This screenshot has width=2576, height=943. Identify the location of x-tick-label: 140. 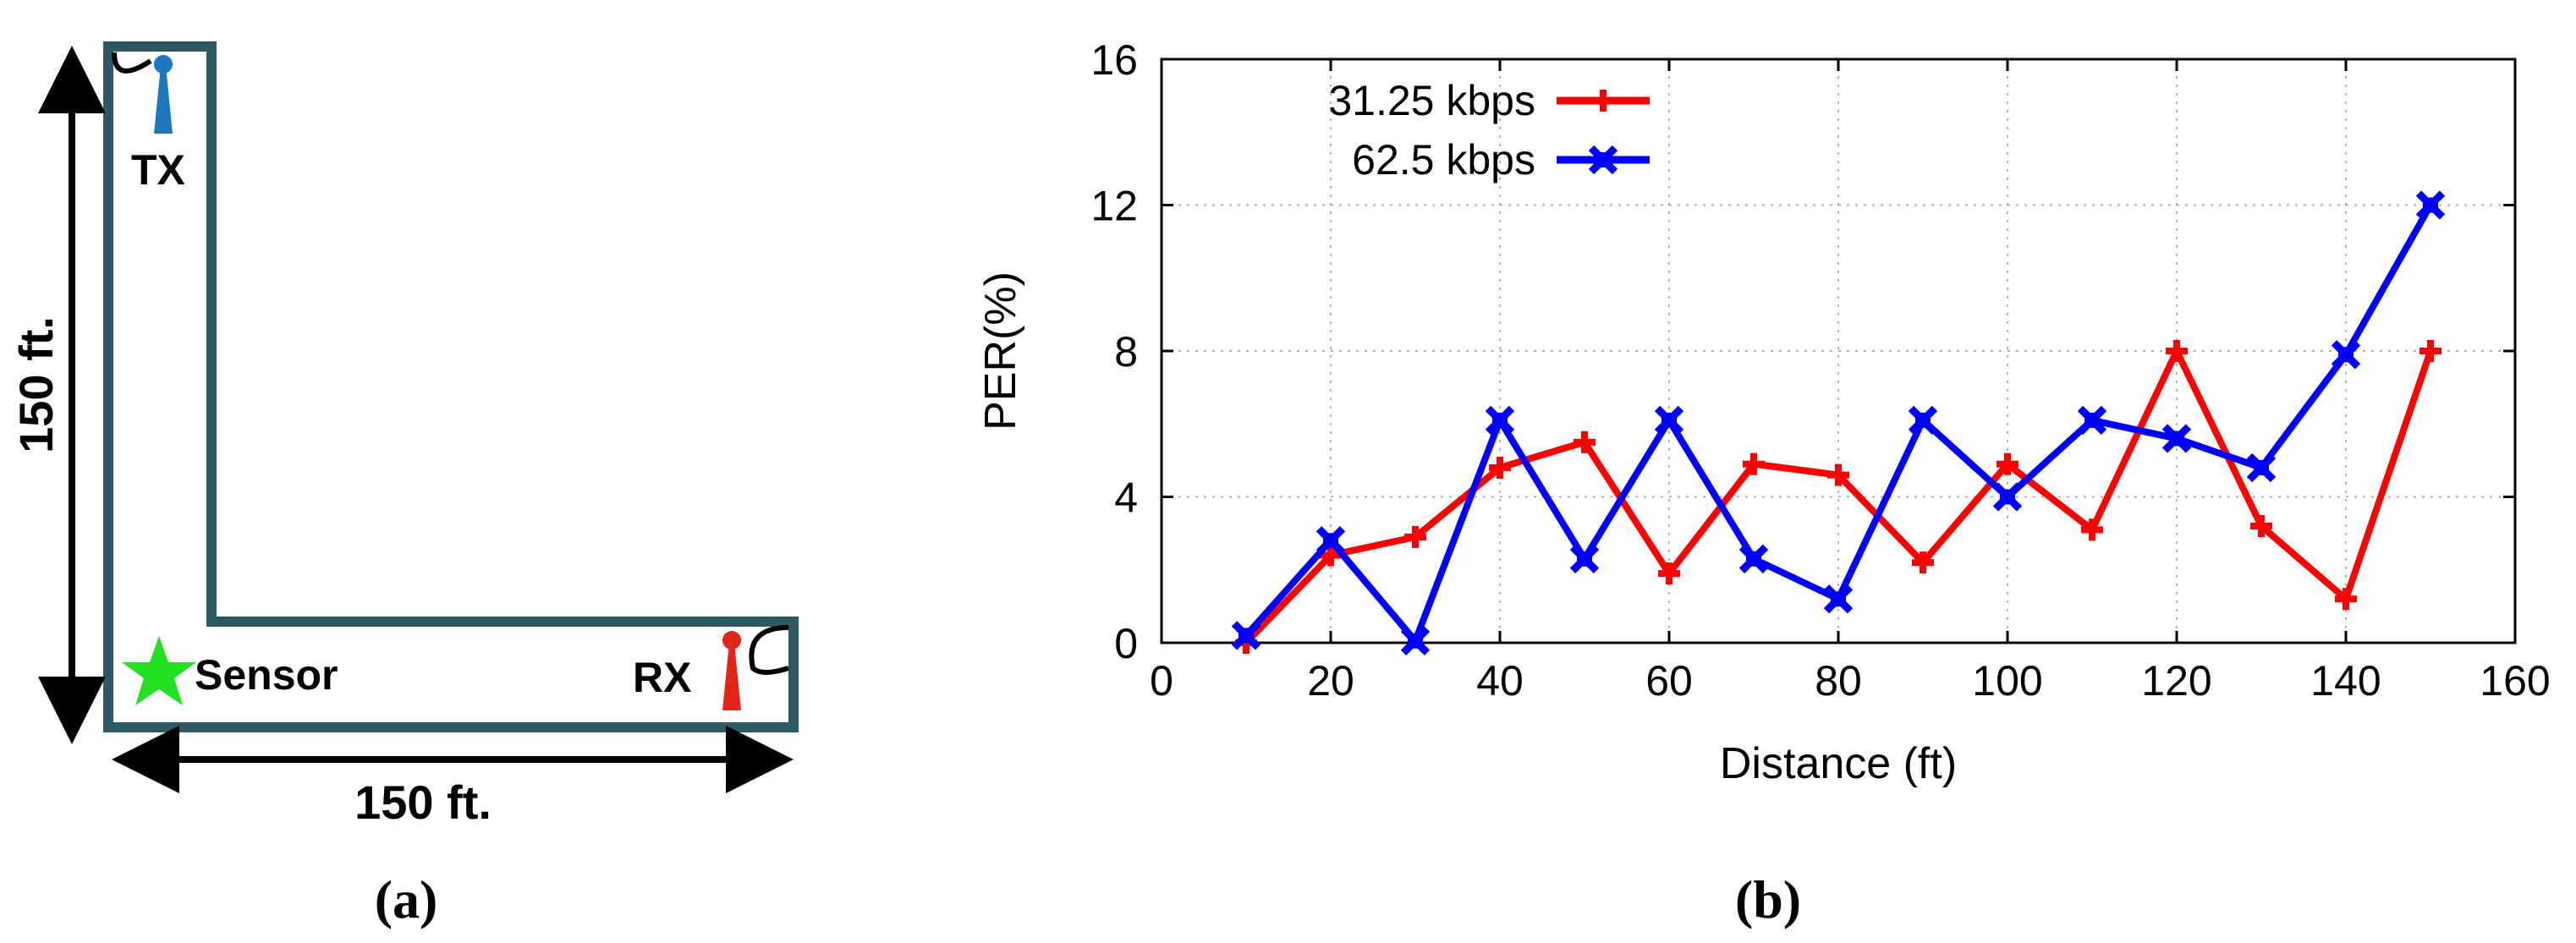
(2345, 681).